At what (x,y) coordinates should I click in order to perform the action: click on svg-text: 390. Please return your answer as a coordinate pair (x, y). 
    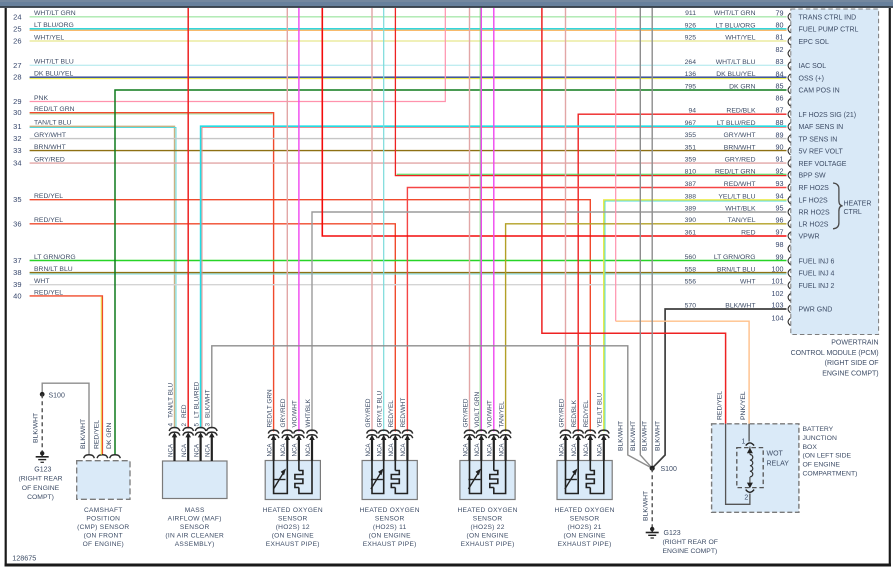
    Looking at the image, I should click on (691, 220).